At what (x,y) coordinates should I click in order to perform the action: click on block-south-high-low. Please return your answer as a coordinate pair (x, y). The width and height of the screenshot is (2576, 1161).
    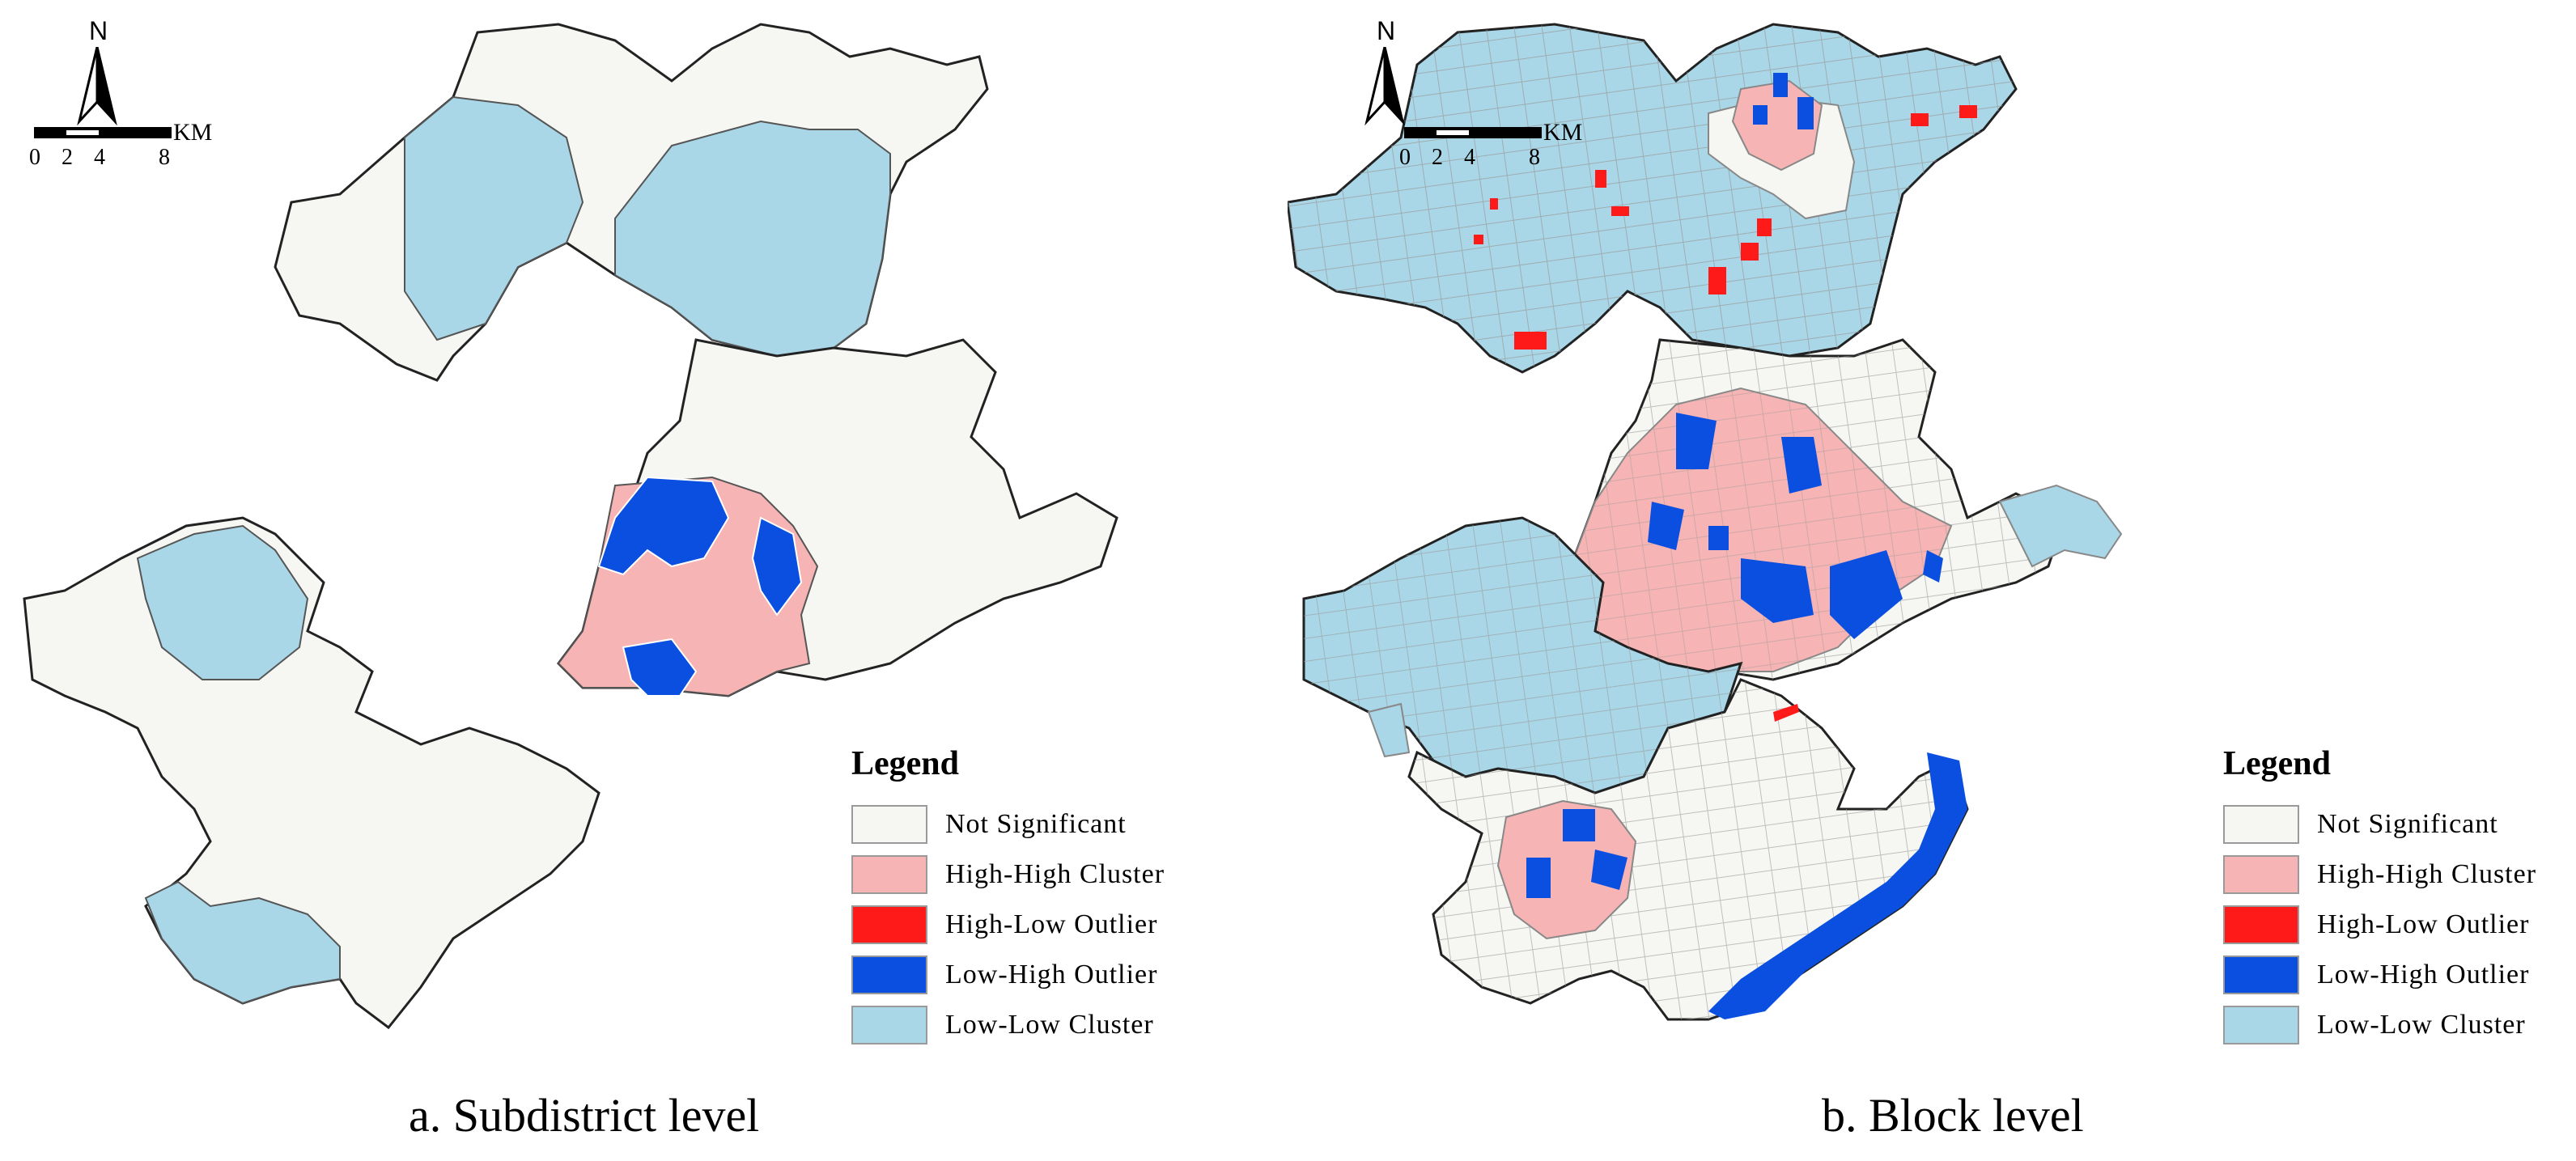
    Looking at the image, I should click on (1786, 713).